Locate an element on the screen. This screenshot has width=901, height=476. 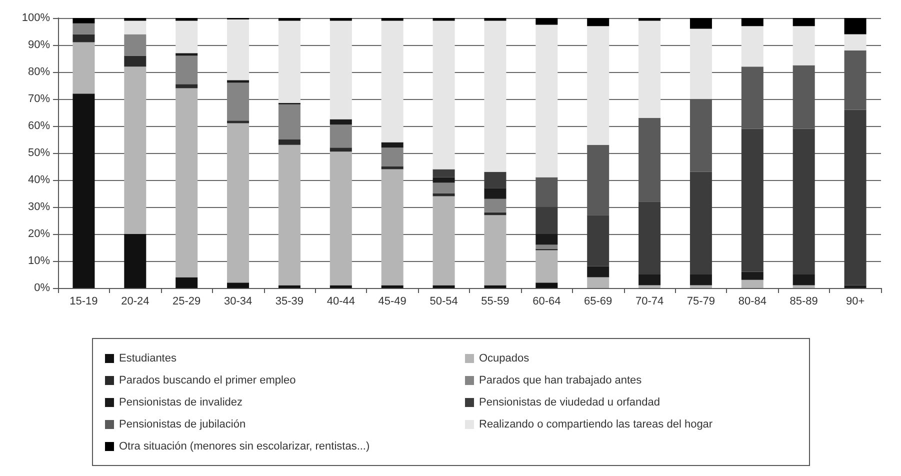
legend-label: Pensionistas de jubilación is located at coordinates (182, 424).